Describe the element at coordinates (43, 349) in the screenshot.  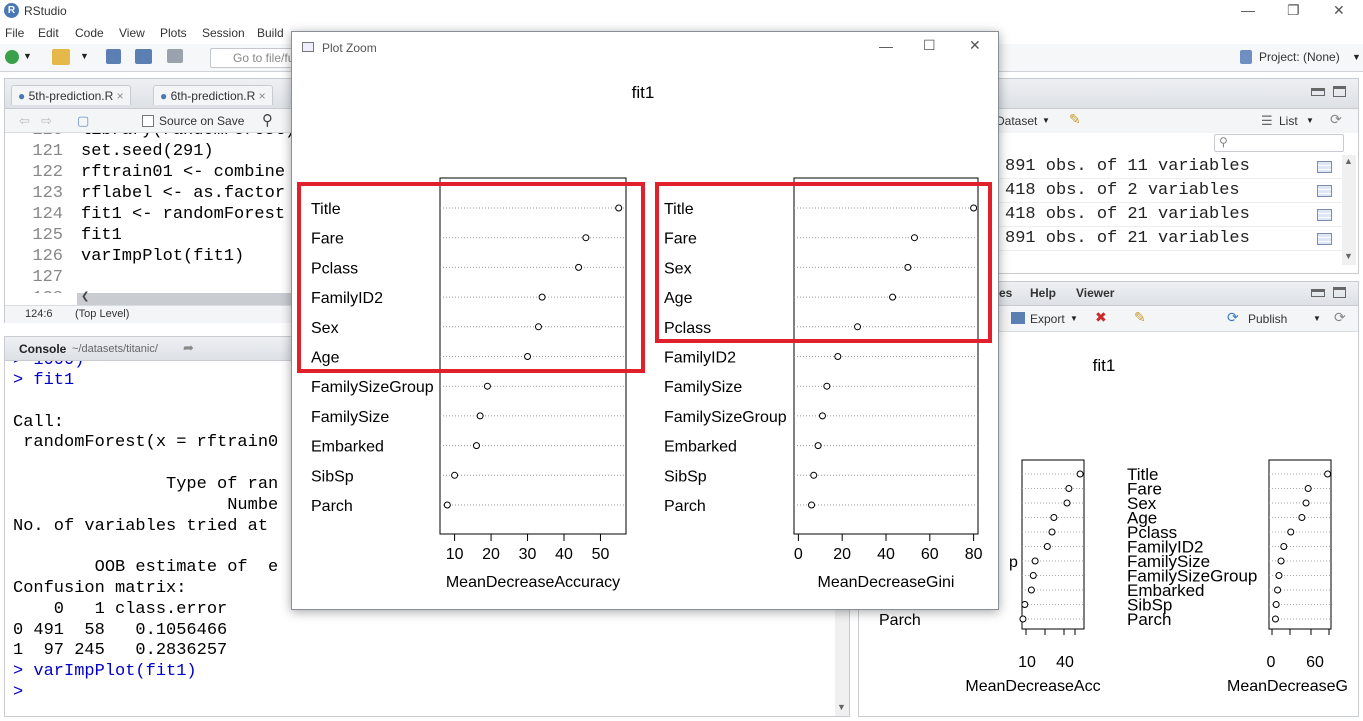
I see `console-tab: Console` at that location.